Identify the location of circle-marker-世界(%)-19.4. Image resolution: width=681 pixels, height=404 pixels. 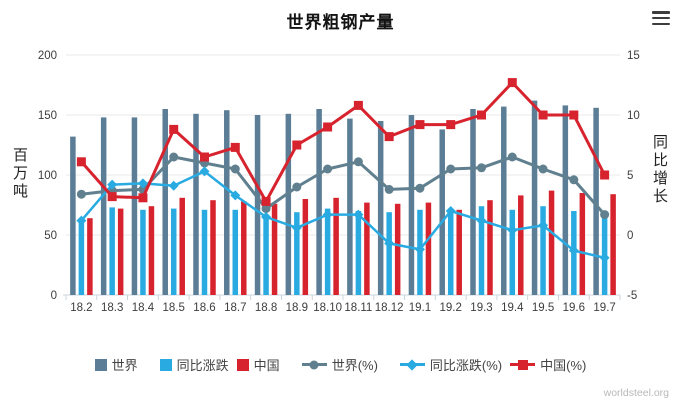
(512, 157).